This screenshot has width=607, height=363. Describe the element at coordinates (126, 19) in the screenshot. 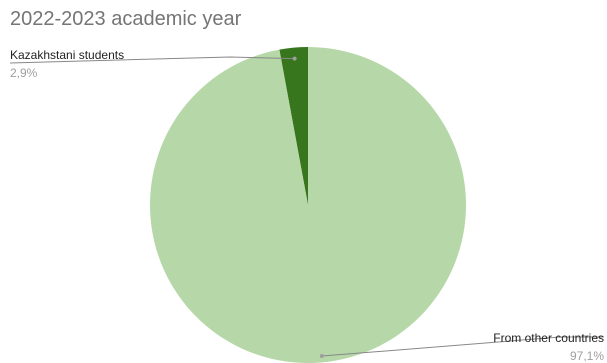

I see `chart-title: 2022-2023 academic year` at that location.